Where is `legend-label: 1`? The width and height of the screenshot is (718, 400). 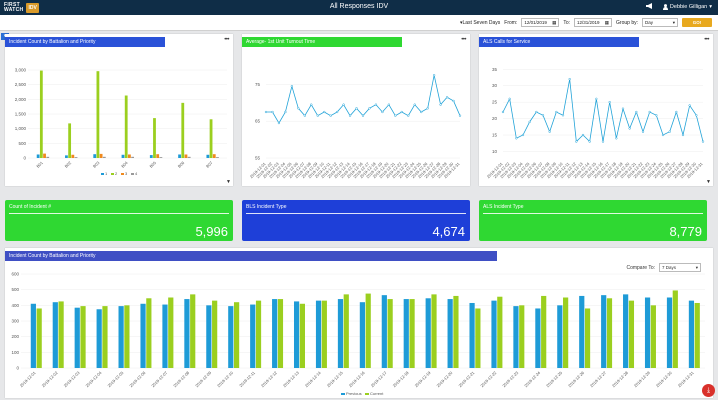 legend-label: 1 is located at coordinates (106, 173).